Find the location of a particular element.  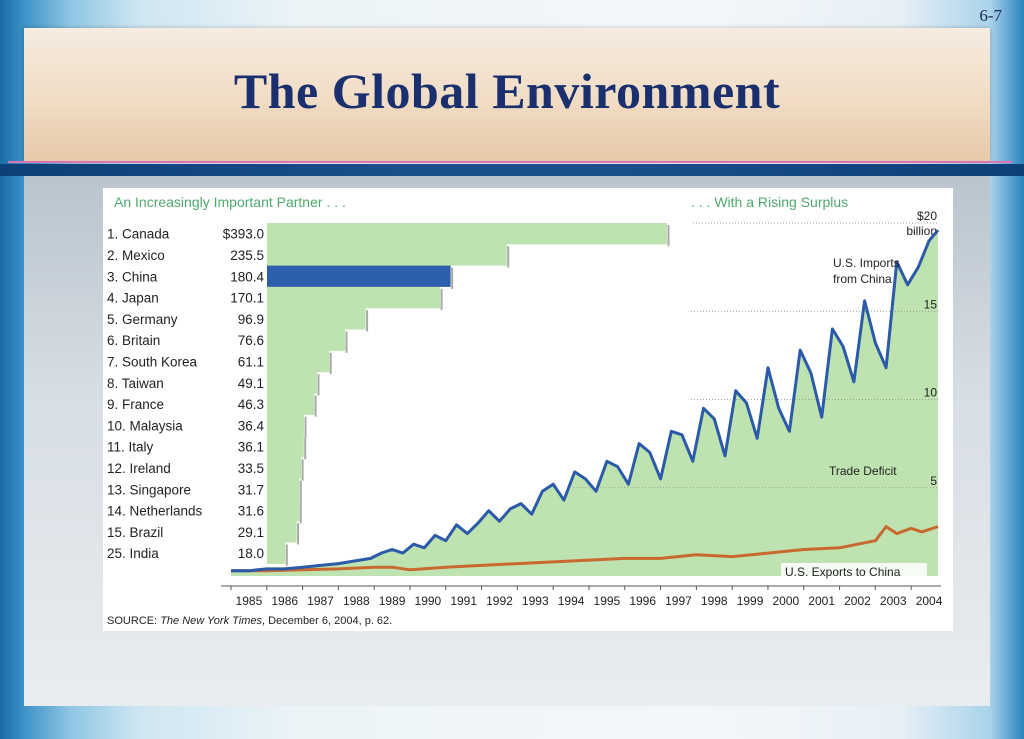

bar-value-label: $393.0 is located at coordinates (243, 234).